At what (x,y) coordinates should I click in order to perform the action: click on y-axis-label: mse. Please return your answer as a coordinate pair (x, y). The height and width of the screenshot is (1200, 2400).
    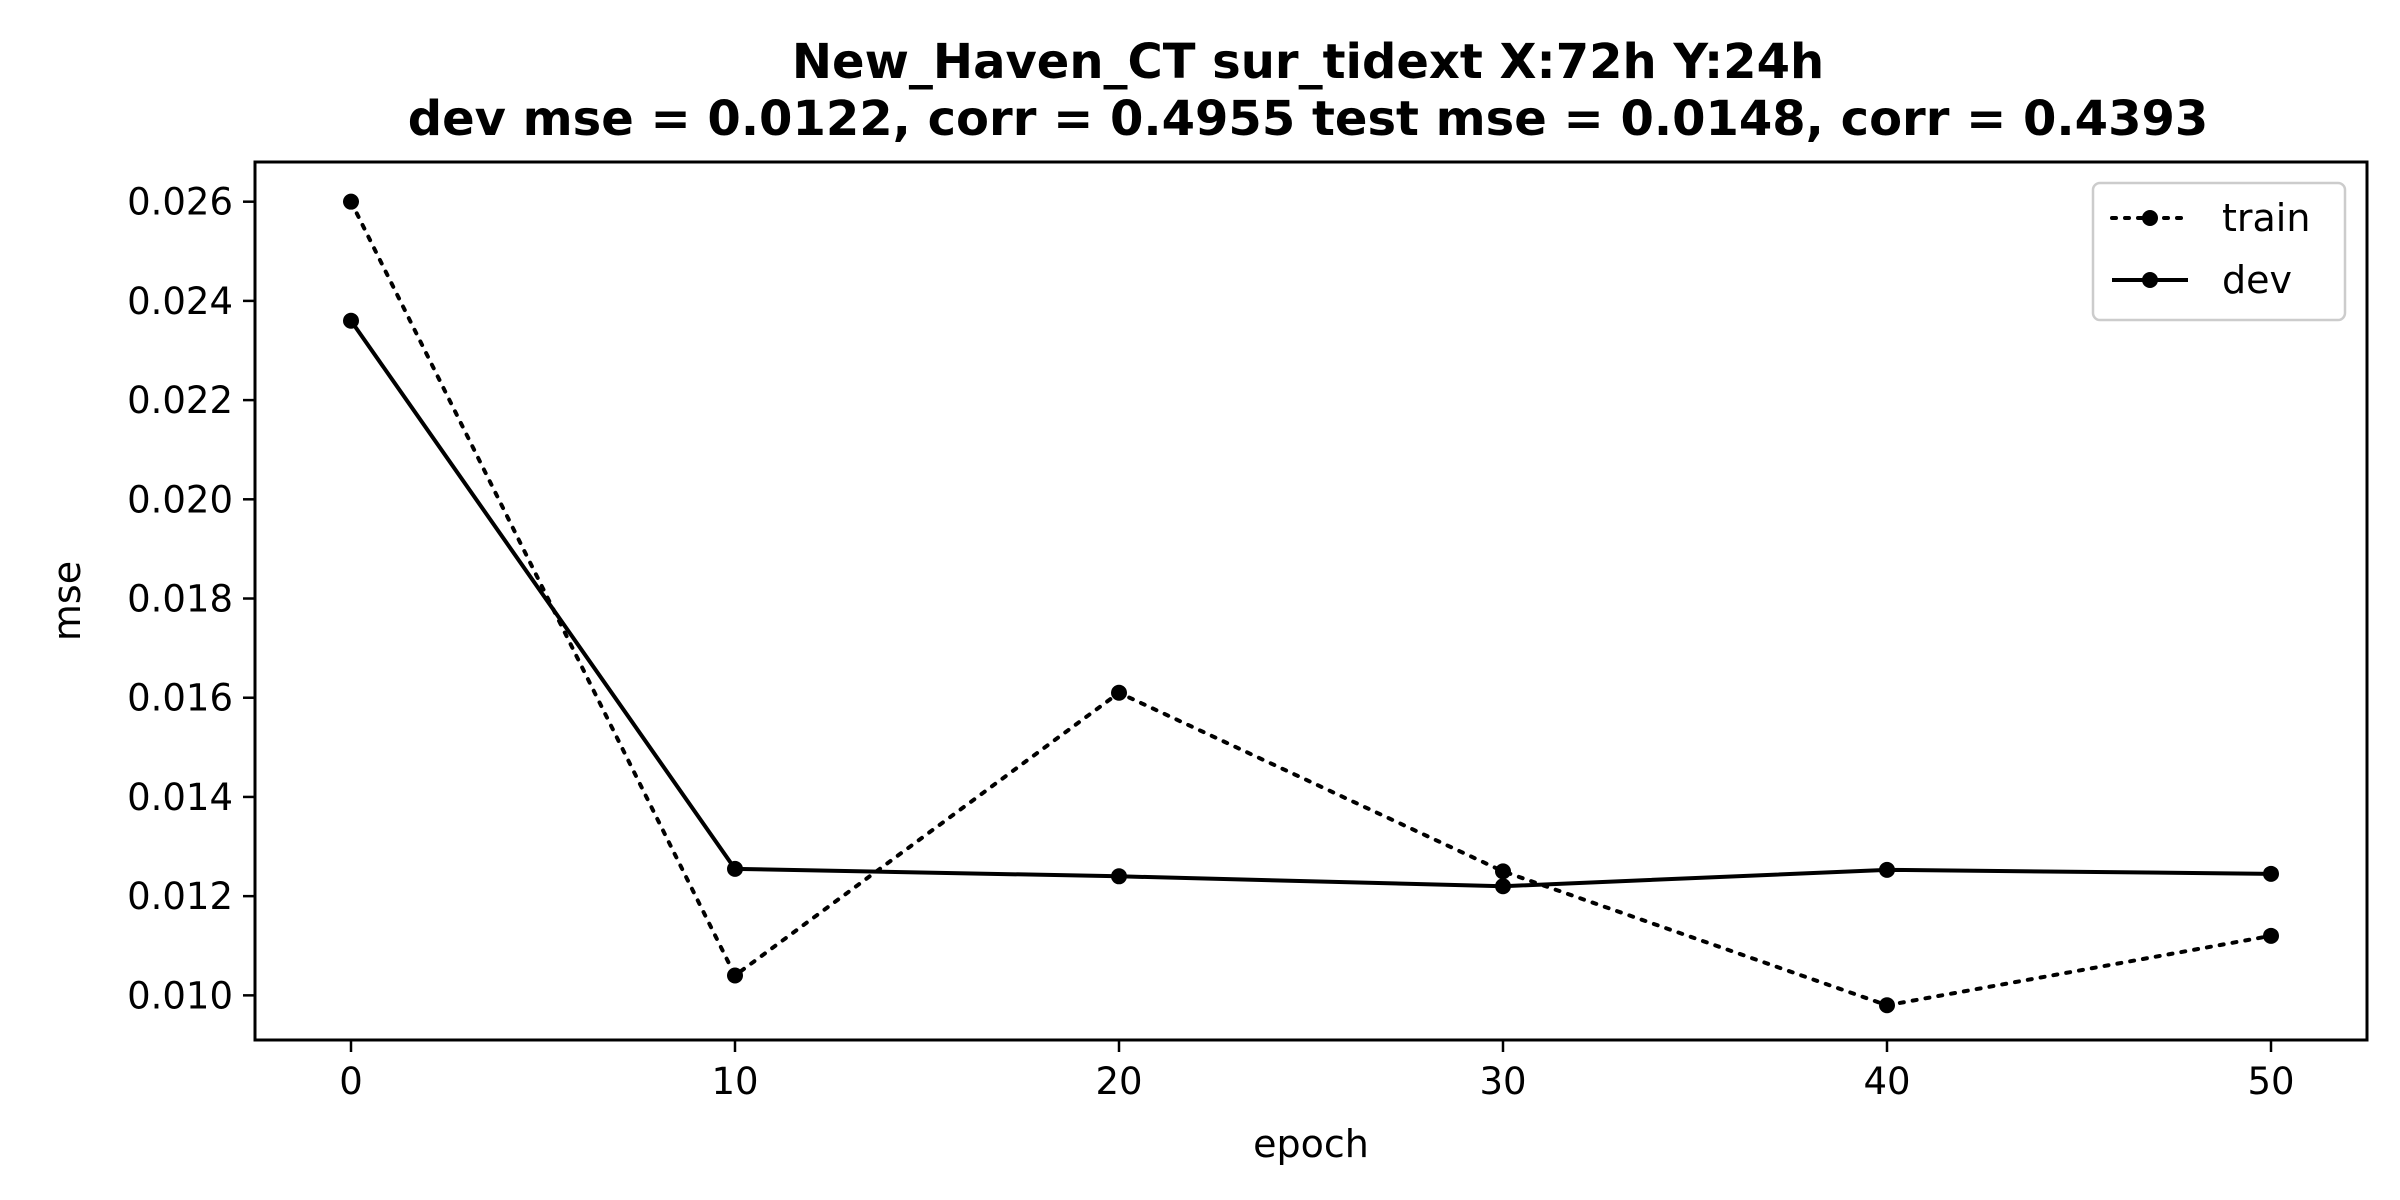
    Looking at the image, I should click on (67, 601).